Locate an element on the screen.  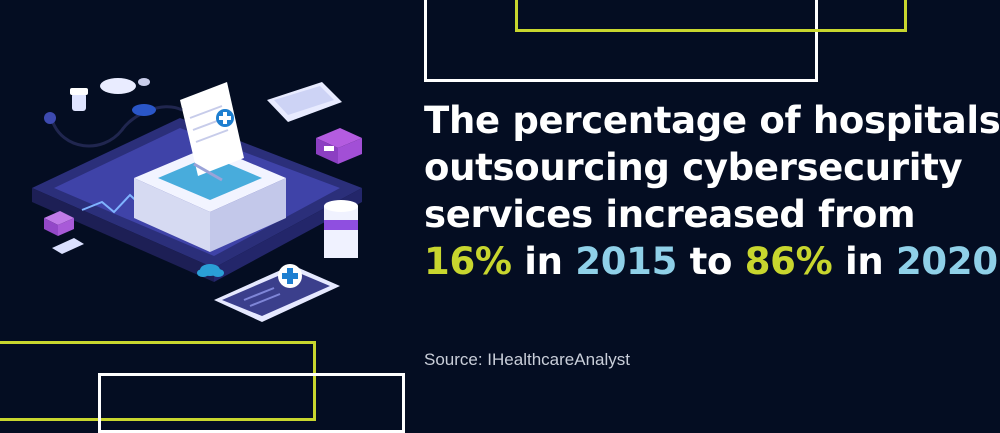
headline-line-2: outsourcing cybersecurity is located at coordinates (693, 167).